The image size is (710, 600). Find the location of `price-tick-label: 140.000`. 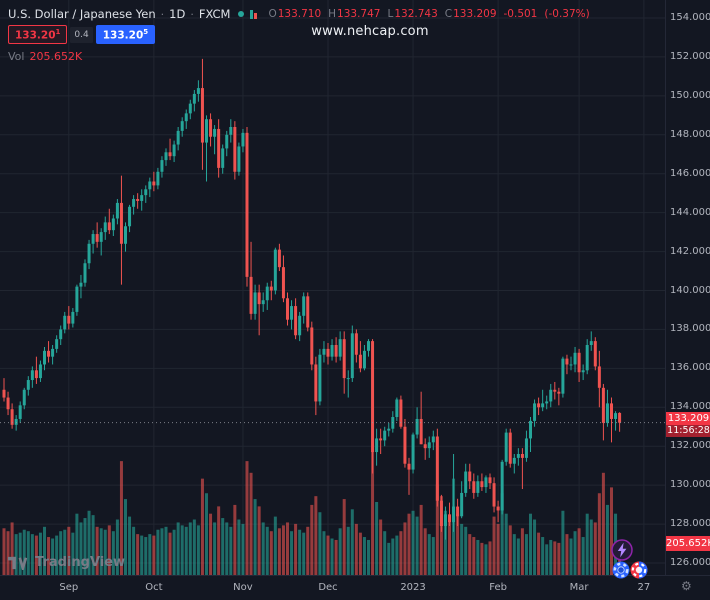

price-tick-label: 140.000 is located at coordinates (690, 290).